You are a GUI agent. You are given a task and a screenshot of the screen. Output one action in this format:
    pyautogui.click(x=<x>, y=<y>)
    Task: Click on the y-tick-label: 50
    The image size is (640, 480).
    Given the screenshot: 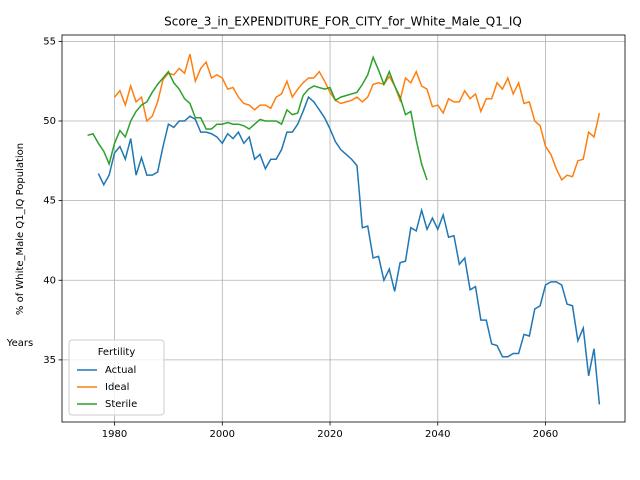 What is the action you would take?
    pyautogui.click(x=49, y=121)
    